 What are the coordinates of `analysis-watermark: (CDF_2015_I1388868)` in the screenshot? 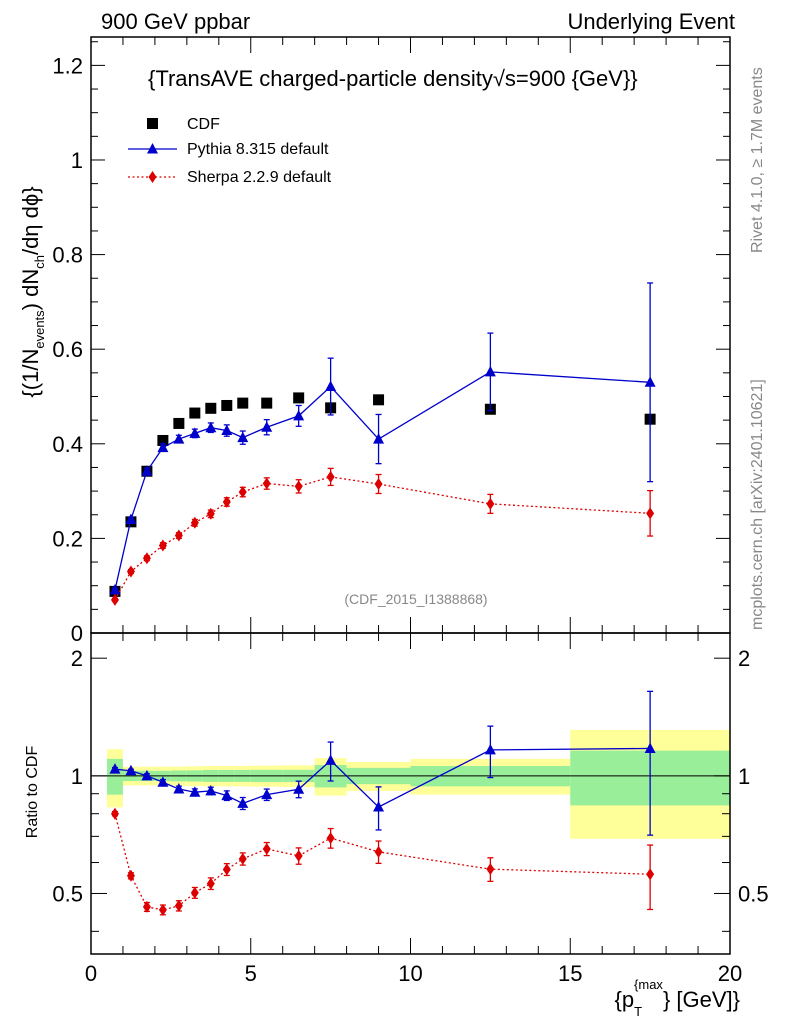 It's located at (415, 599).